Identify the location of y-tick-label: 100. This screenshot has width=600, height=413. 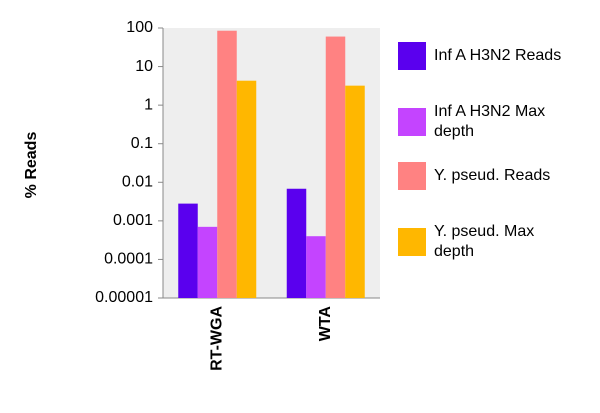
(139, 27).